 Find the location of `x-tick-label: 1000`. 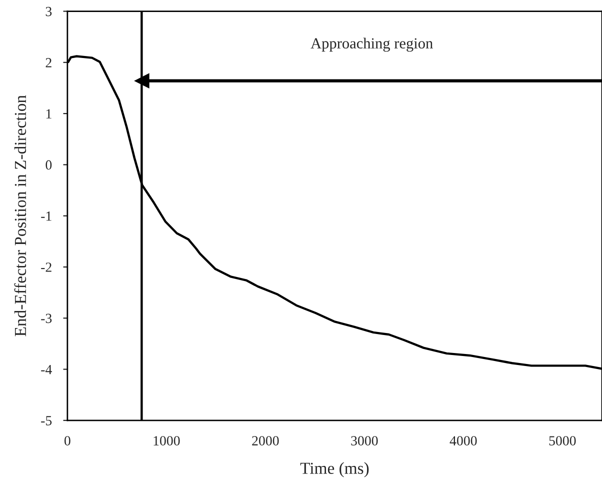

x-tick-label: 1000 is located at coordinates (167, 441).